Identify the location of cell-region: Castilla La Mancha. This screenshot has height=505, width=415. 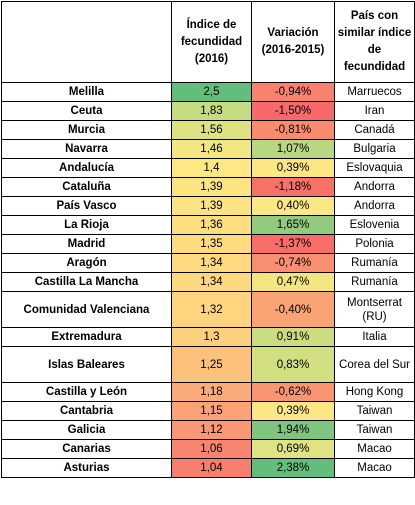
(86, 282).